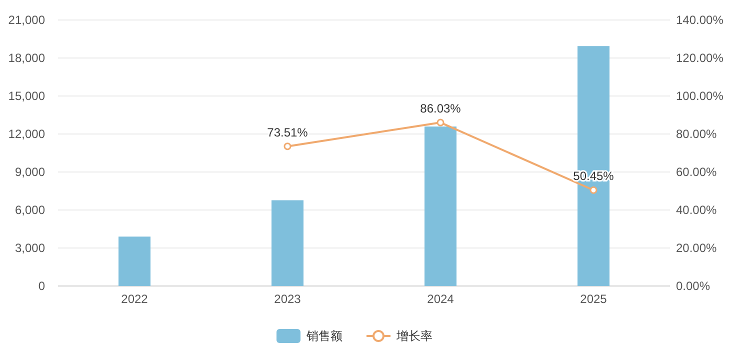 The height and width of the screenshot is (351, 733). What do you see at coordinates (27, 96) in the screenshot?
I see `y-tick-label: 15,000` at bounding box center [27, 96].